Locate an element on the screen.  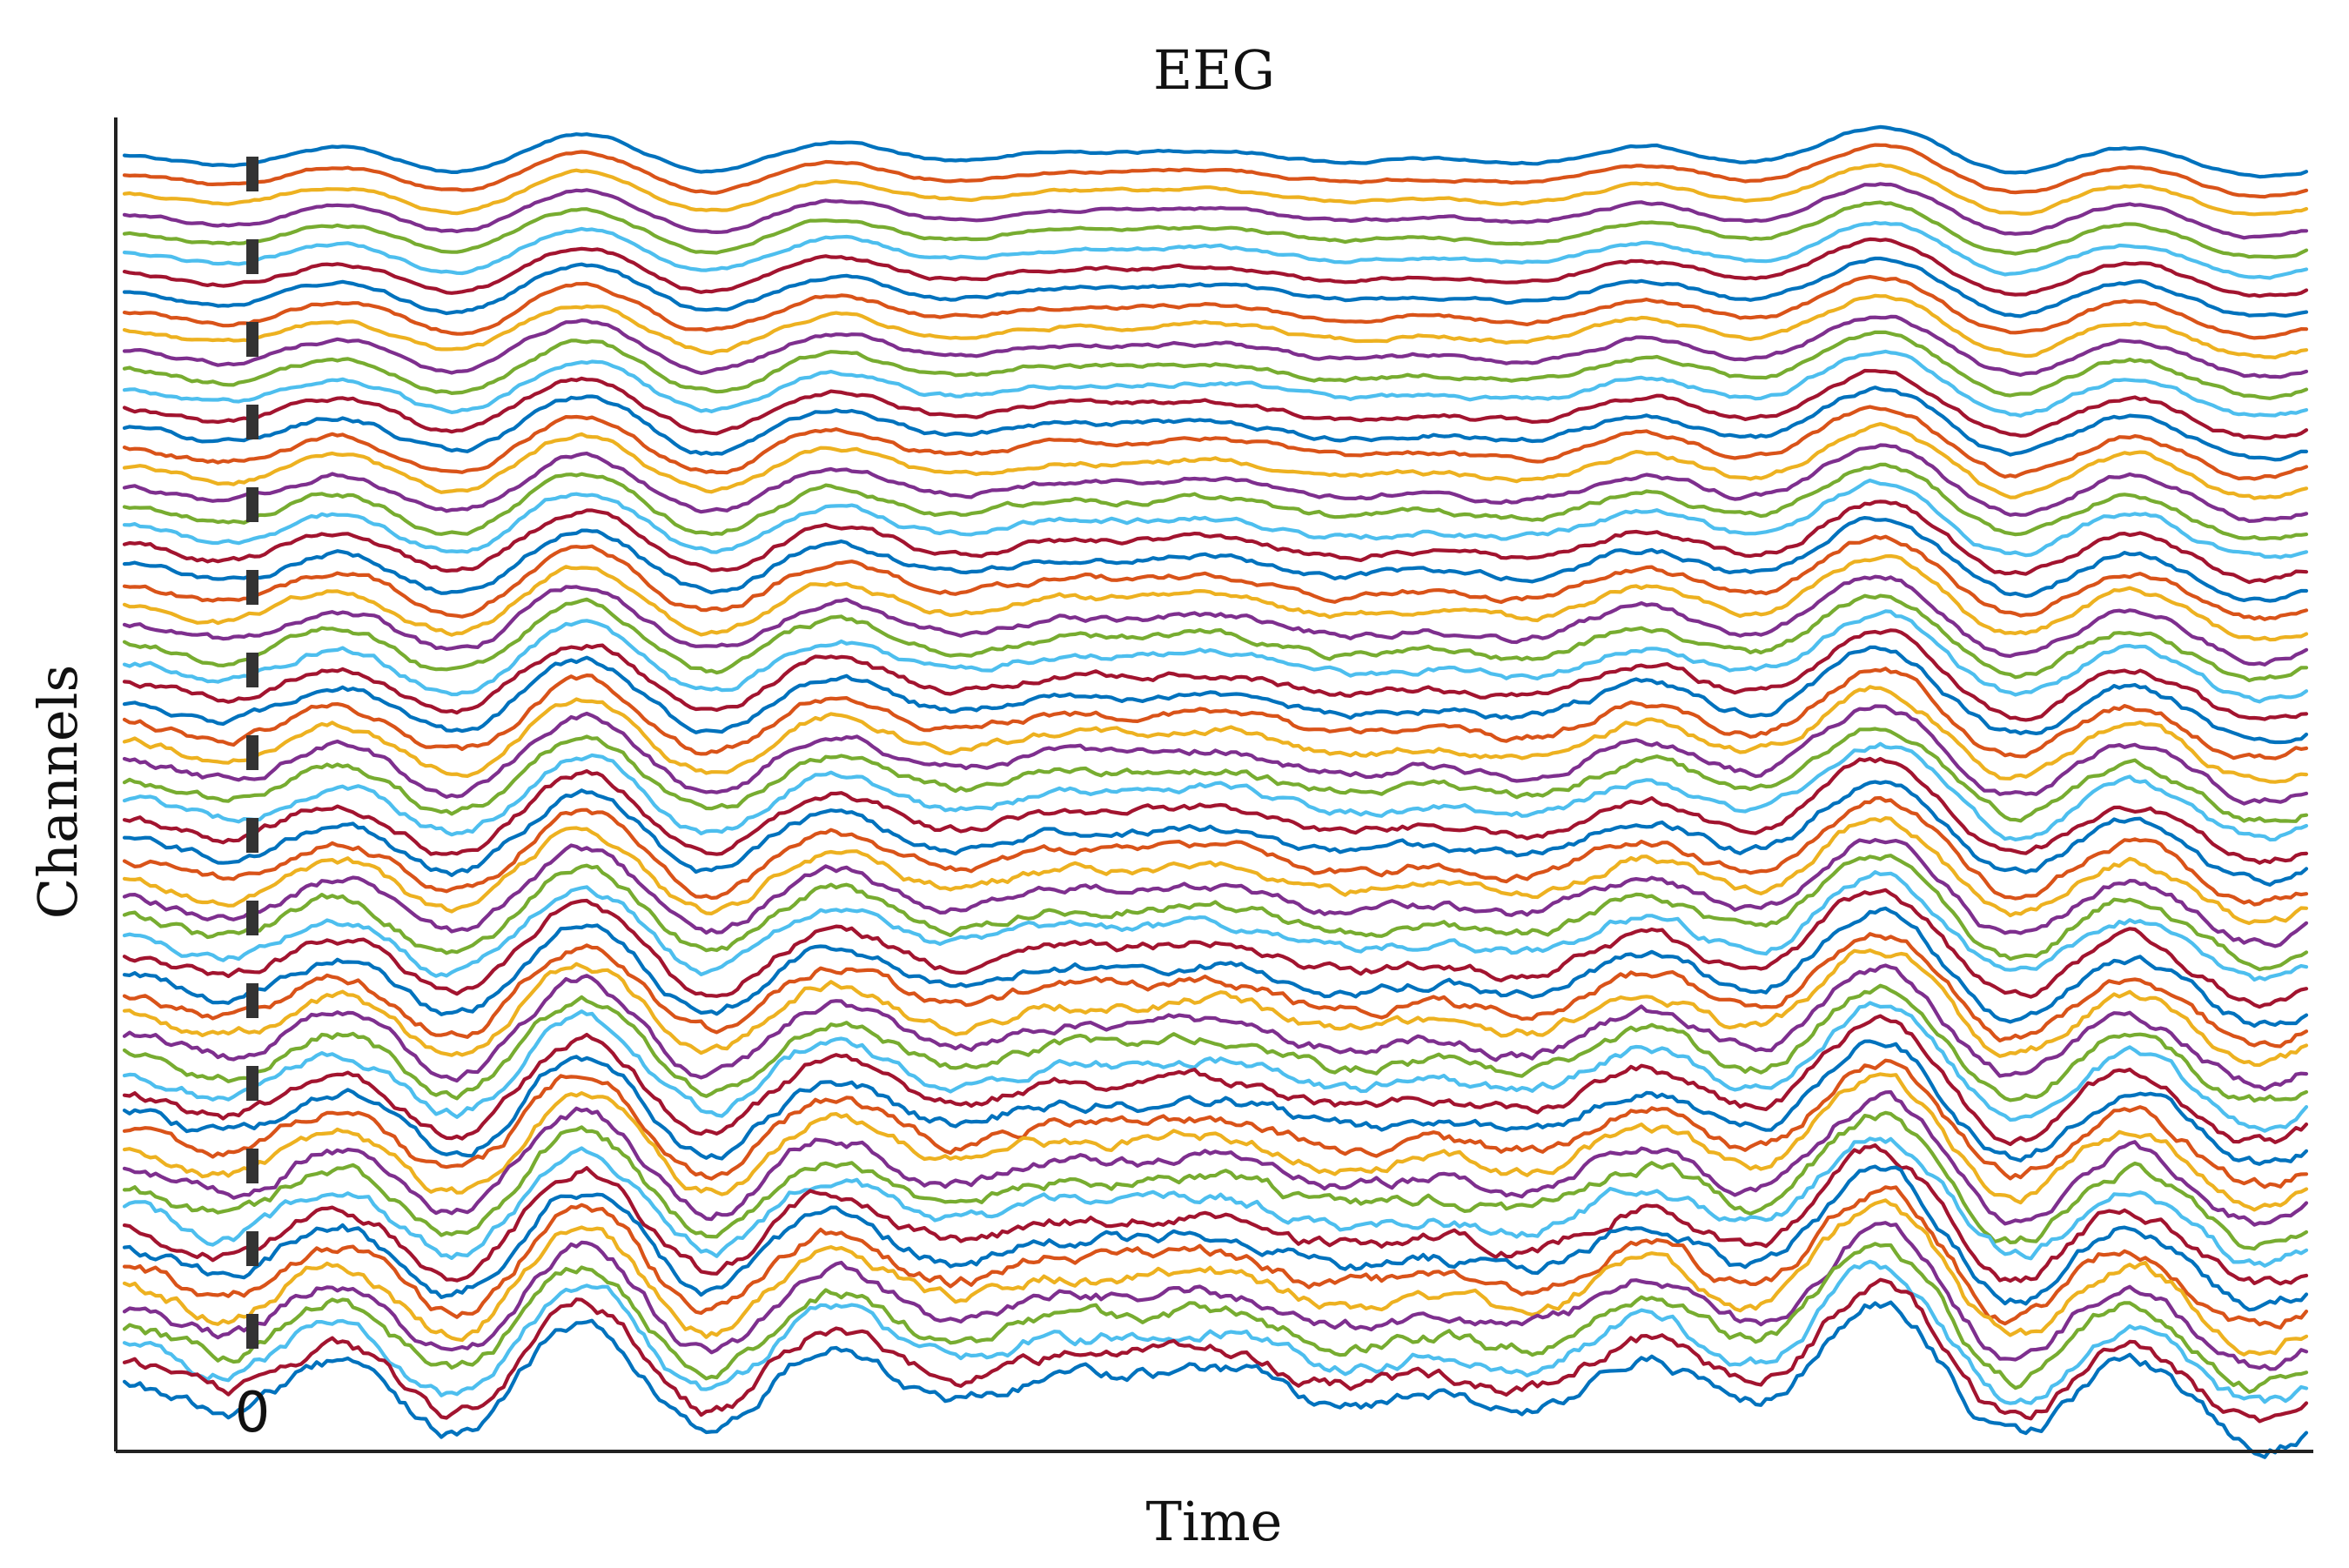
onset-marker-label: 0 is located at coordinates (253, 1413).